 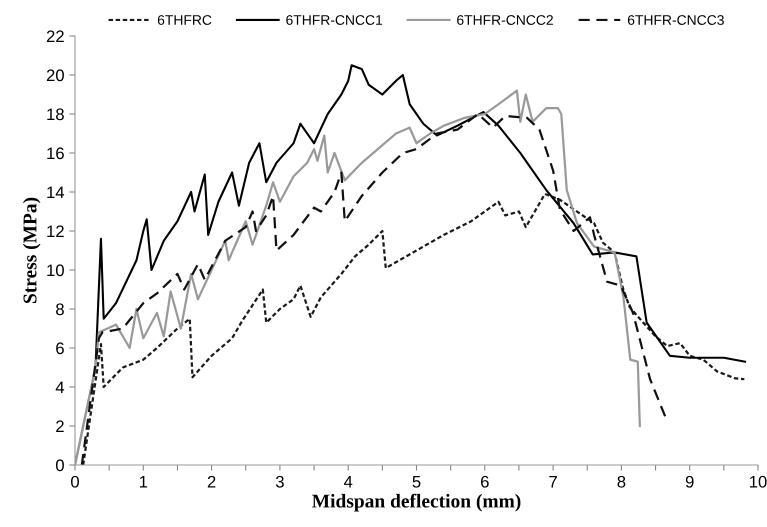 I want to click on legend-label: 6THFRC, so click(x=185, y=20).